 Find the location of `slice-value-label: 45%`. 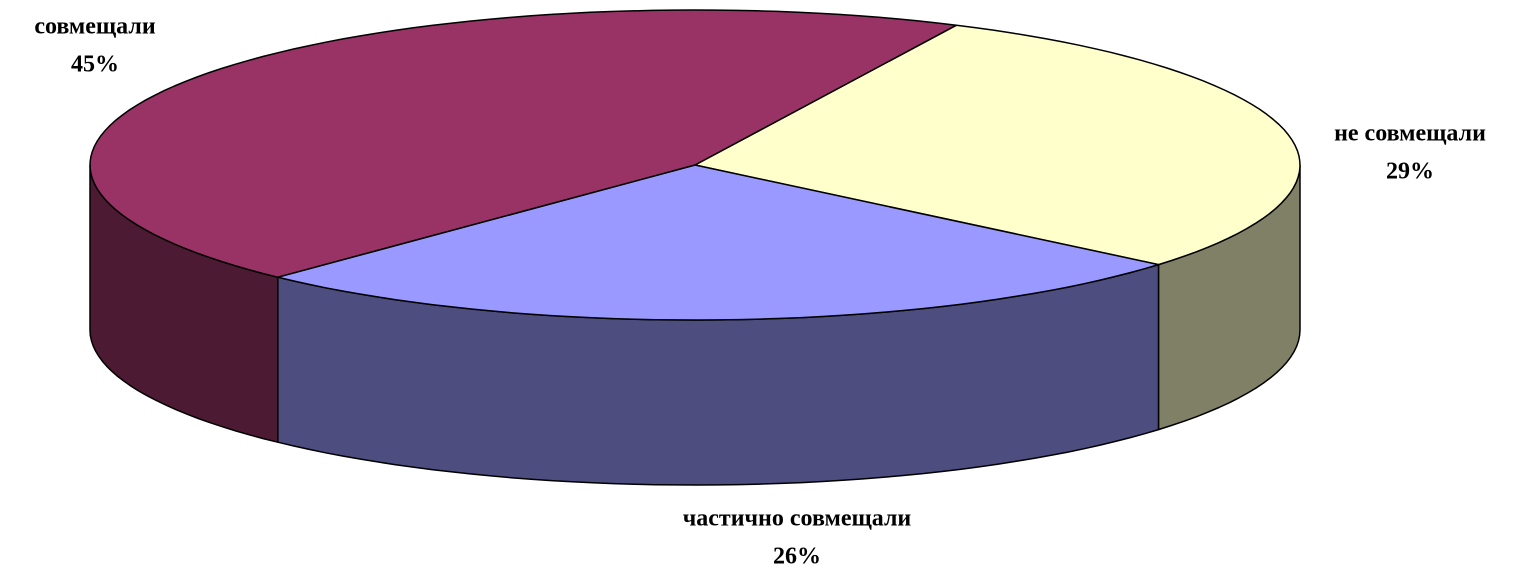

slice-value-label: 45% is located at coordinates (95, 65).